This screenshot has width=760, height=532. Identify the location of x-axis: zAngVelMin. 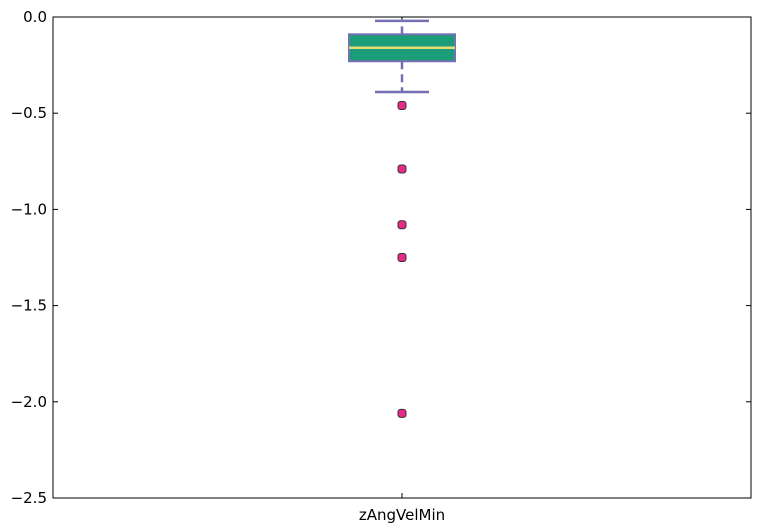
(402, 270).